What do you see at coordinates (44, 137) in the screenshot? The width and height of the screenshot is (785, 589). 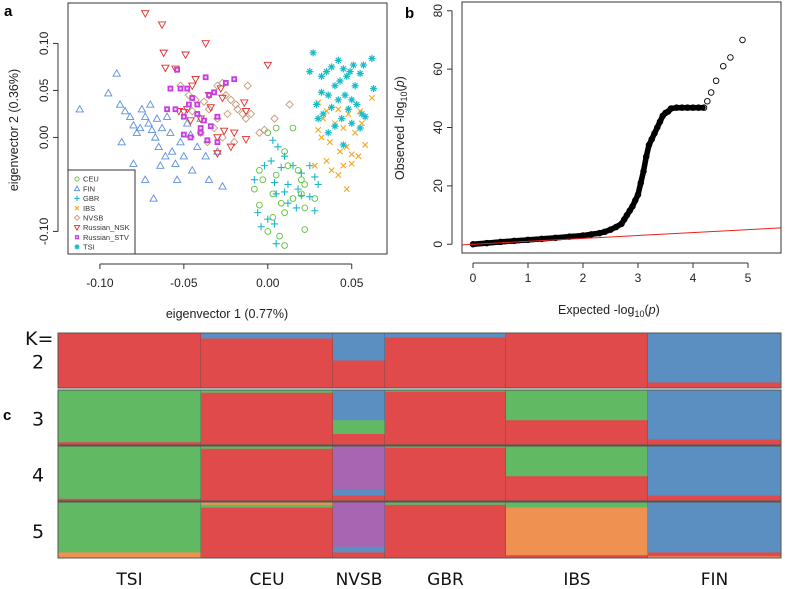 I see `y-tick-label: 0.00` at bounding box center [44, 137].